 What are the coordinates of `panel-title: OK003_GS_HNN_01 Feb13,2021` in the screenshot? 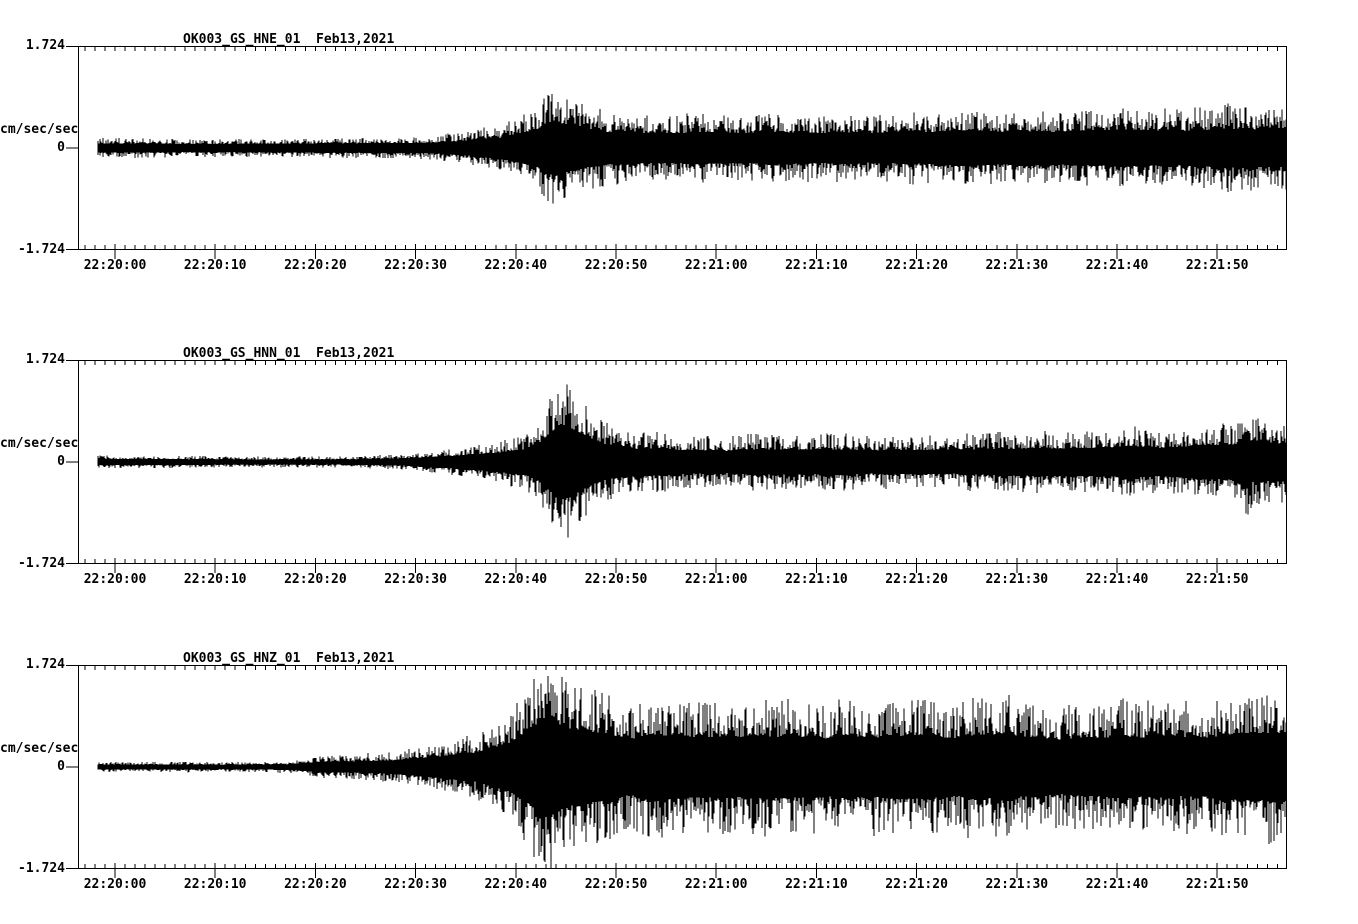 It's located at (289, 353).